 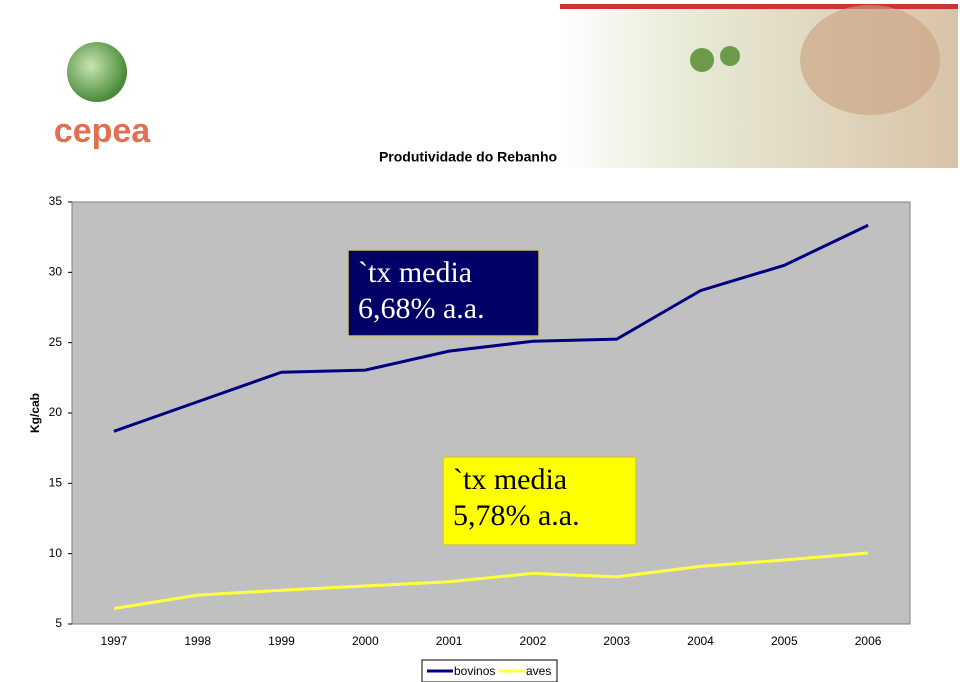 What do you see at coordinates (449, 641) in the screenshot?
I see `x-tick-label: 2001` at bounding box center [449, 641].